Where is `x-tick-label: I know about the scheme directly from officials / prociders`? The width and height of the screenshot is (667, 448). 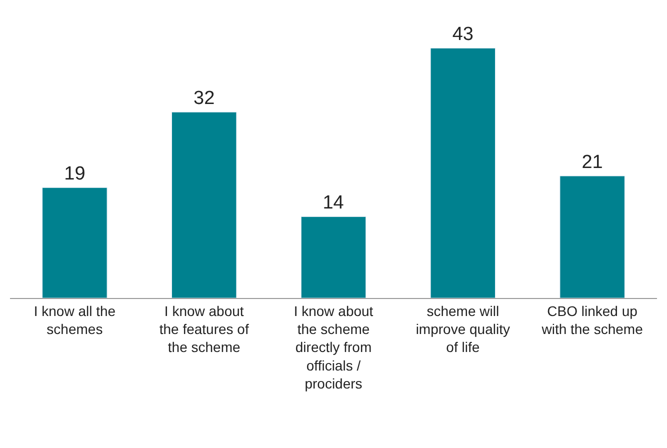 x-tick-label: I know about the scheme directly from officials / prociders is located at coordinates (334, 347).